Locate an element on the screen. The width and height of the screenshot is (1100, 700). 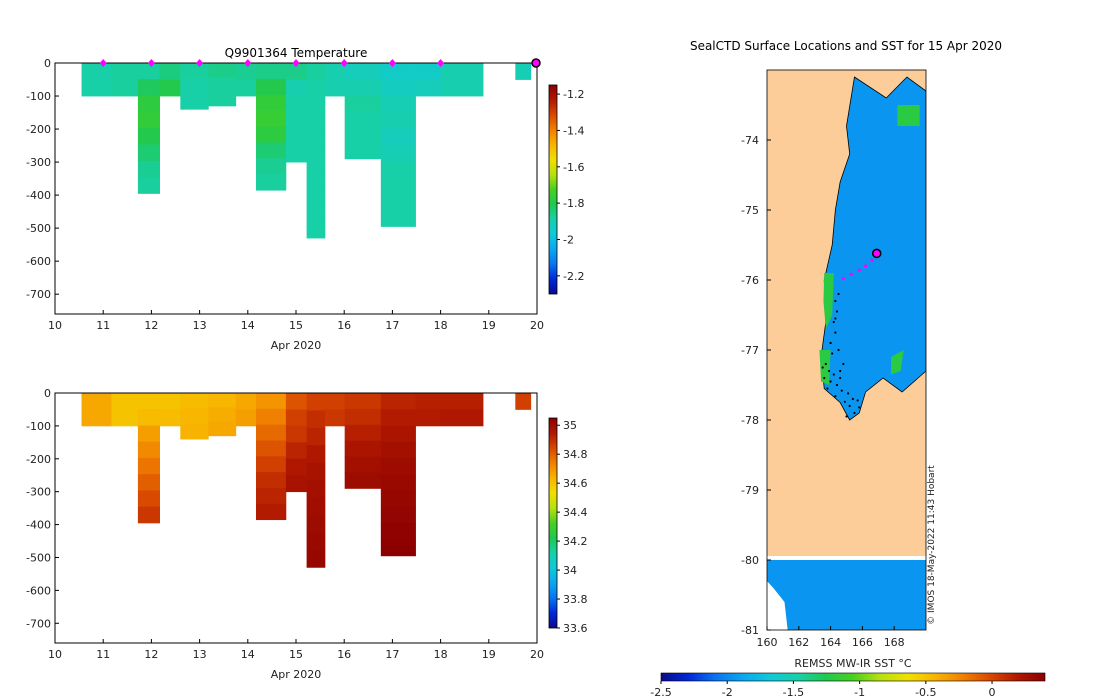
colorbar-tick-label: -1.8 is located at coordinates (573, 203).